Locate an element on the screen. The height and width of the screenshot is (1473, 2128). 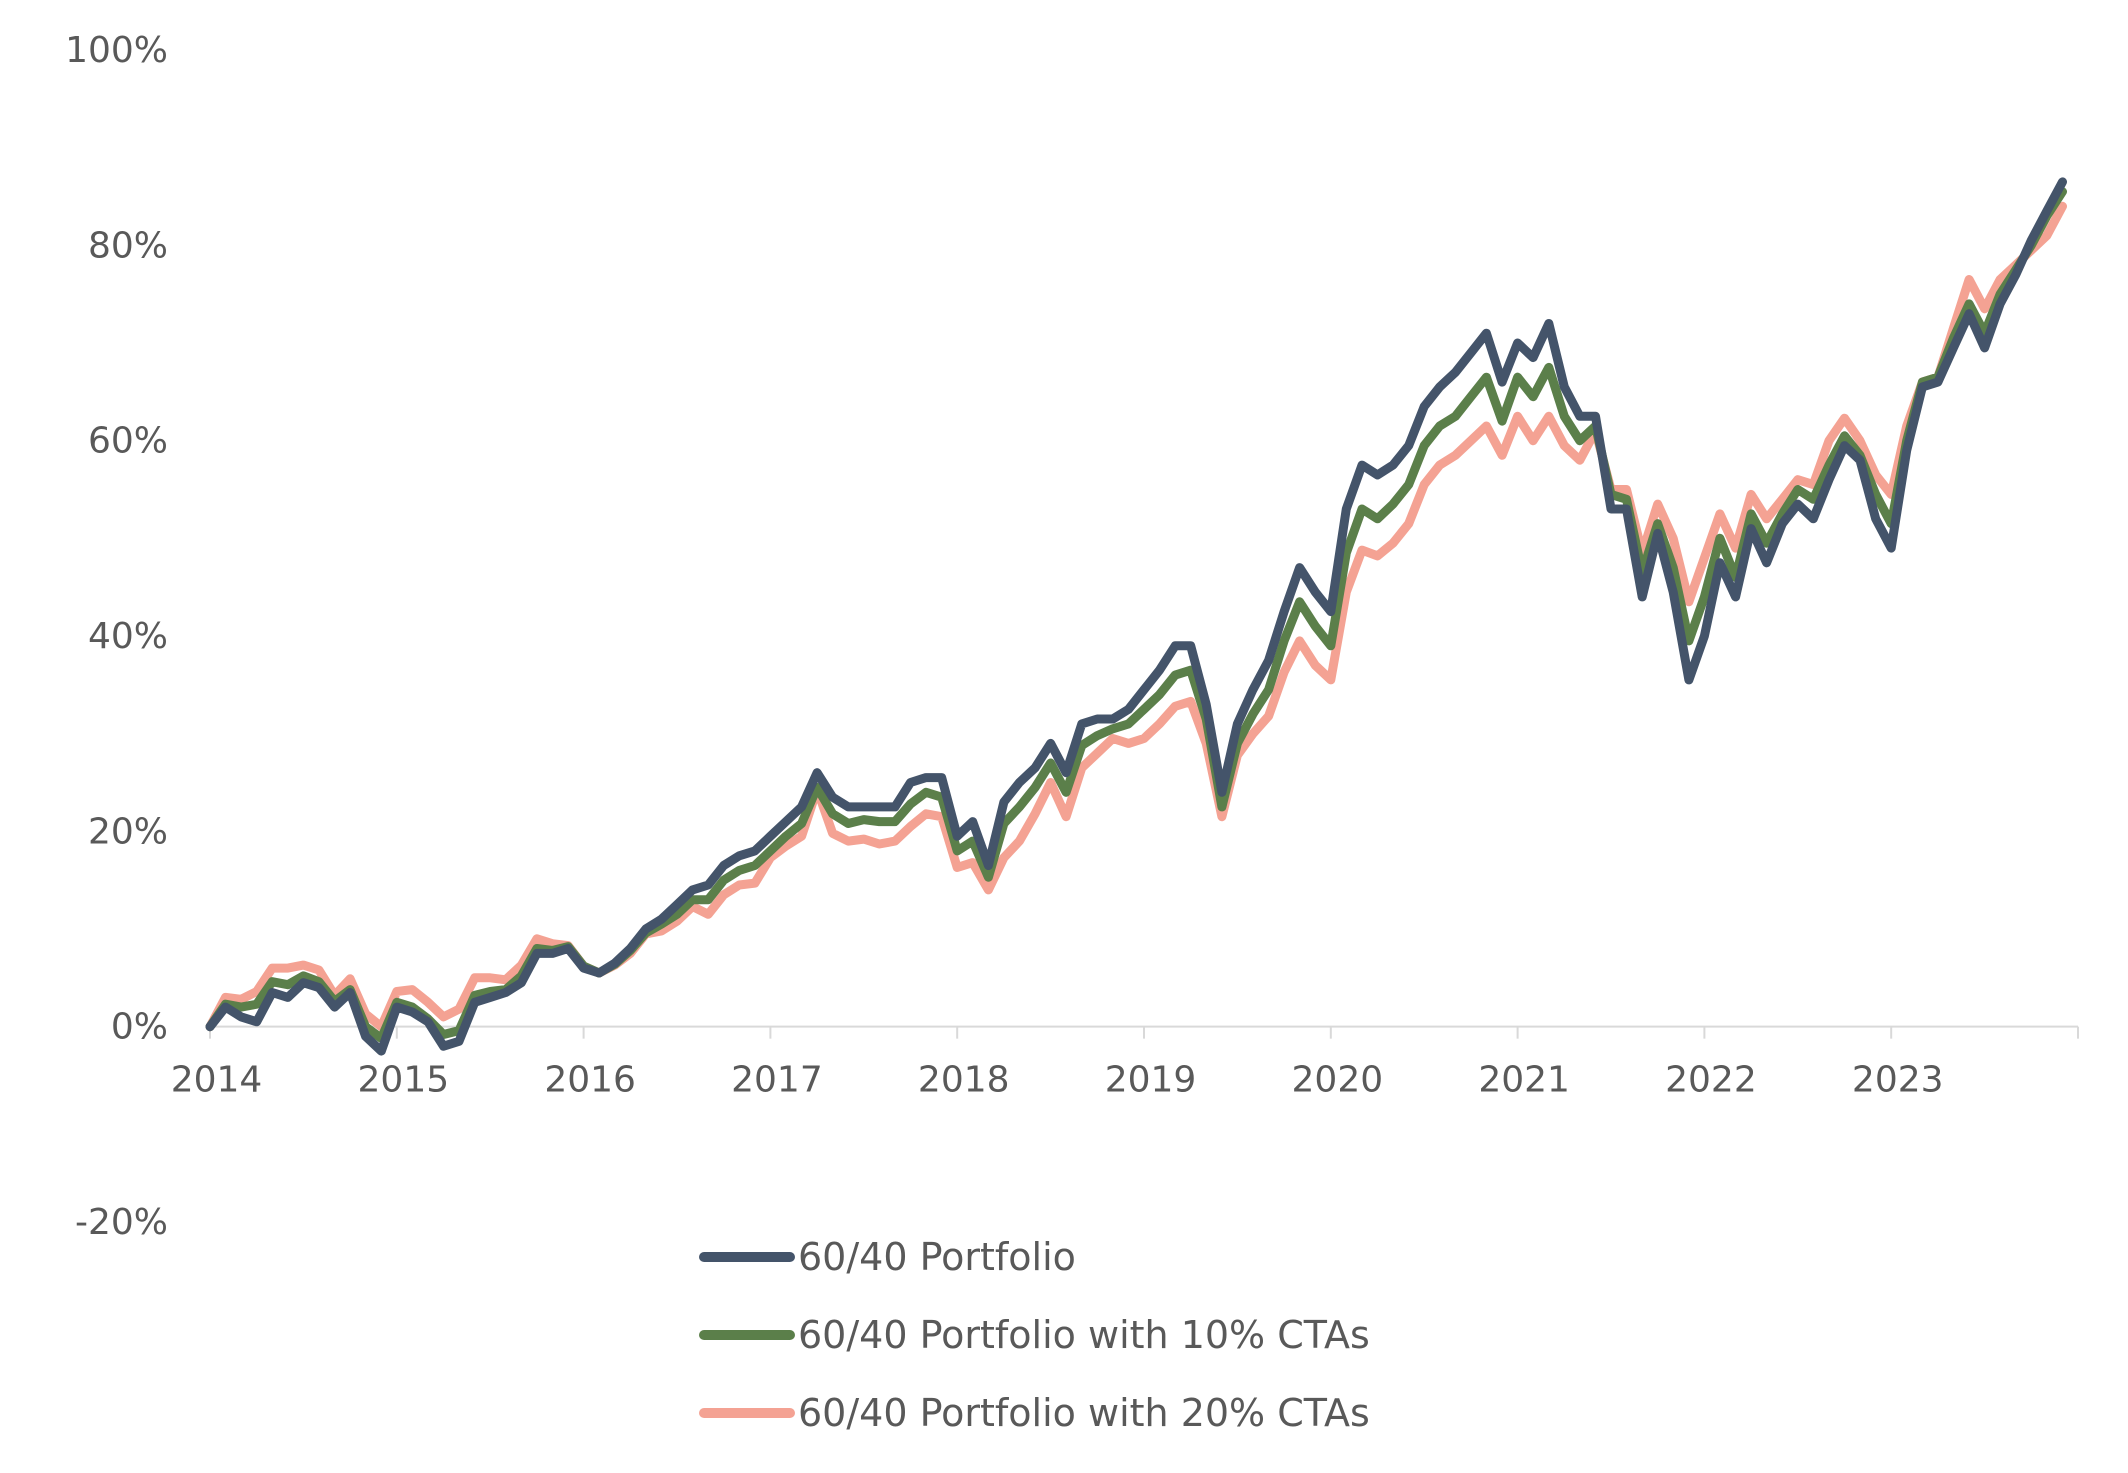
x-tick-label: 2023 is located at coordinates (1898, 1080).